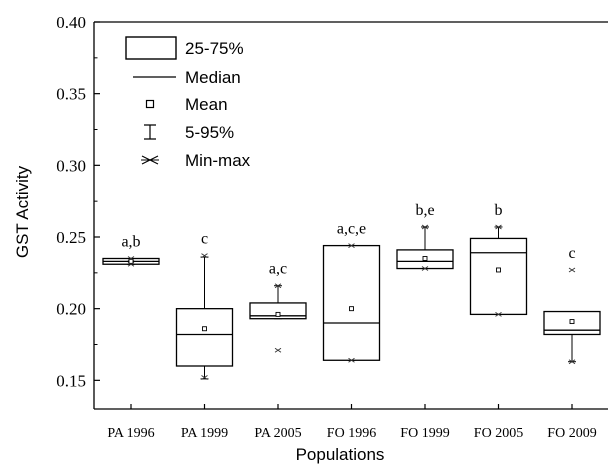 This screenshot has height=466, width=608. I want to click on legend-item: Median, so click(187, 77).